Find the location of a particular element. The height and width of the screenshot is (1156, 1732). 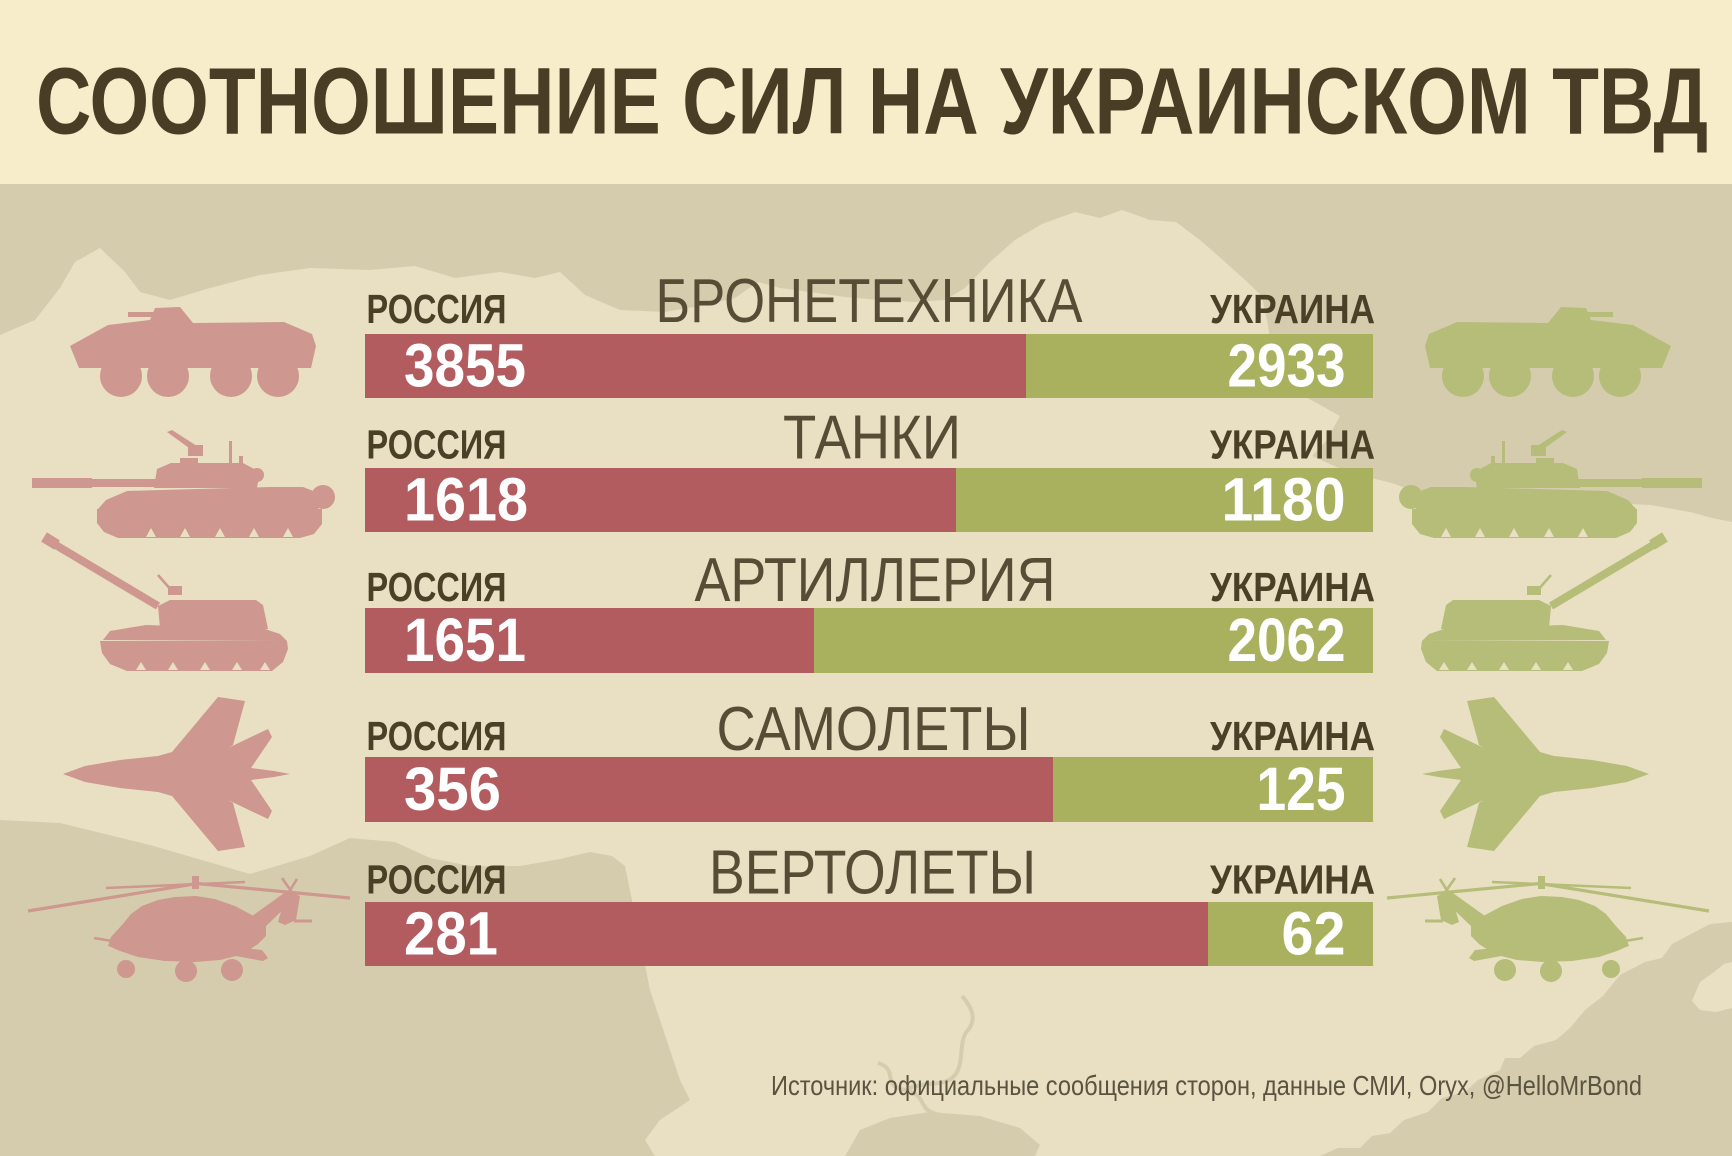

svg-text:СООТНОШЕНИЕ СИЛ НА УКРАИНСКОМ: СООТНОШЕНИЕ СИЛ НА УКРАИНСКОМ ТВД is located at coordinates (872, 102).